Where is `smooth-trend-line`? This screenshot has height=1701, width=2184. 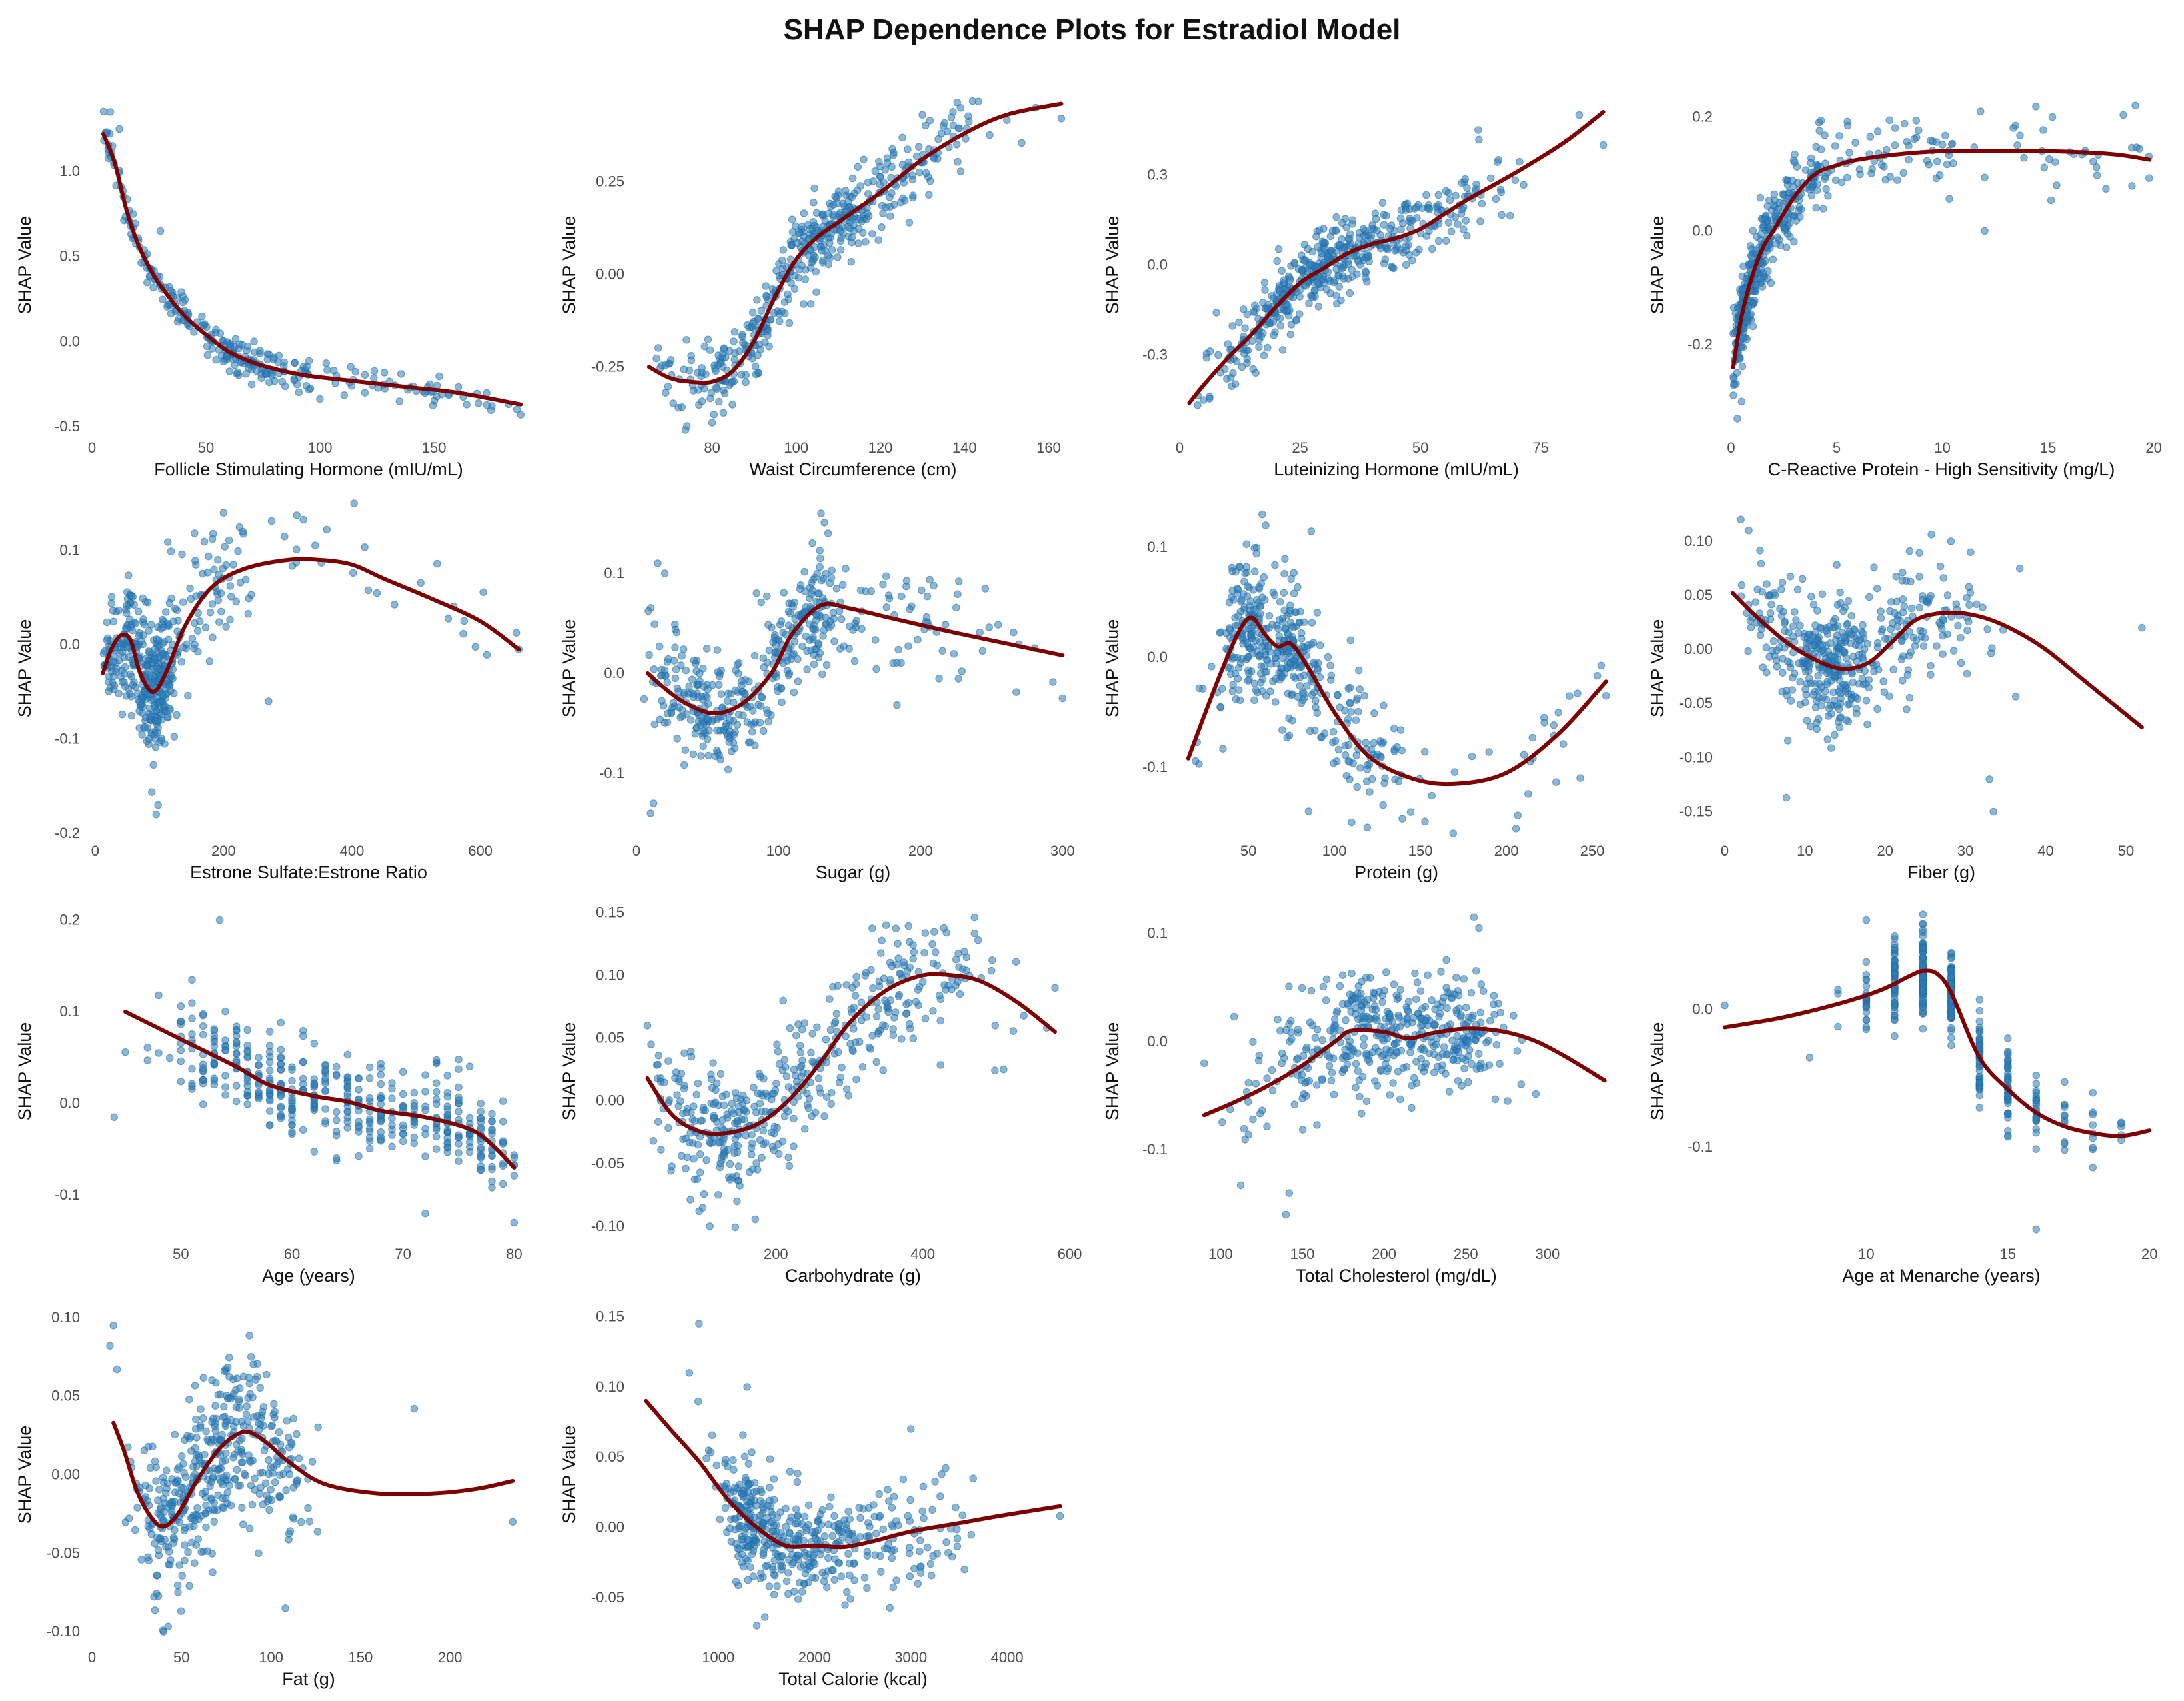
smooth-trend-line is located at coordinates (1396, 257).